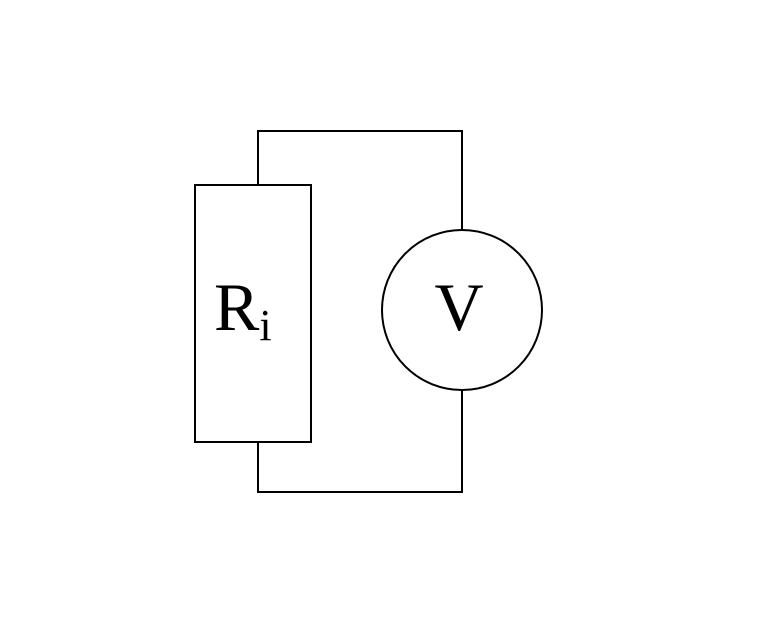 This screenshot has height=619, width=766. I want to click on resistor, so click(253, 313).